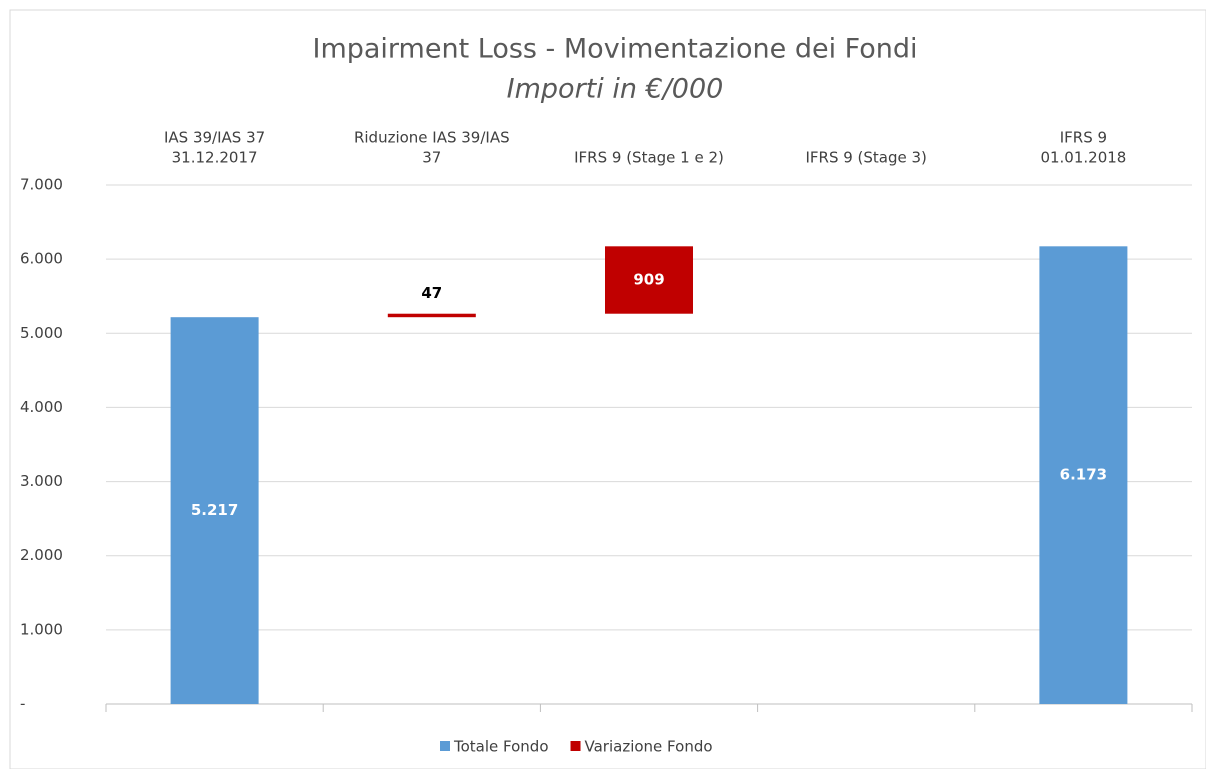  What do you see at coordinates (41, 481) in the screenshot?
I see `y-tick-label: 3.000` at bounding box center [41, 481].